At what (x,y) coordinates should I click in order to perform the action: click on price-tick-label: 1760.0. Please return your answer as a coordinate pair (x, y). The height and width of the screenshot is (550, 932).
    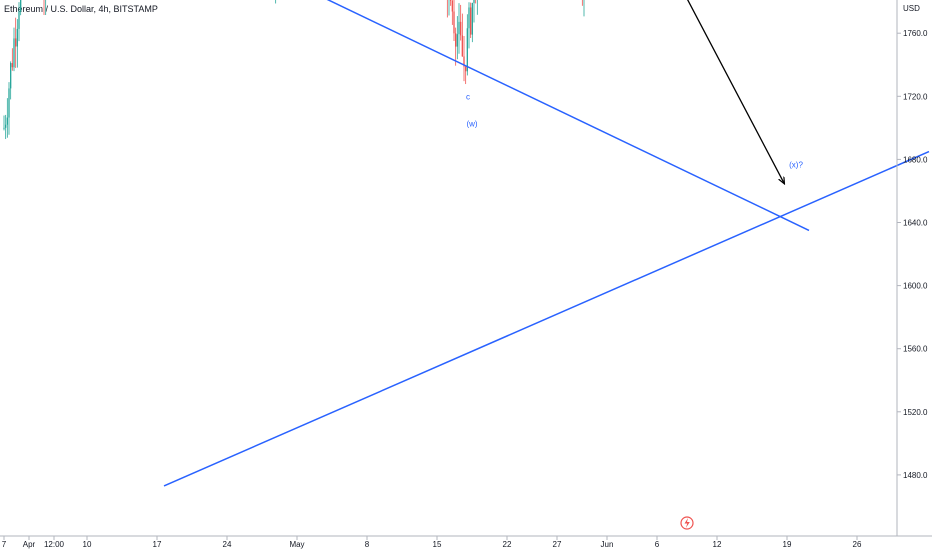
    Looking at the image, I should click on (915, 33).